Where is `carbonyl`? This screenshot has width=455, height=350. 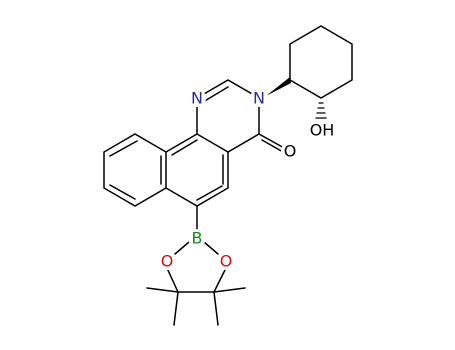
carbonyl is located at coordinates (272, 143).